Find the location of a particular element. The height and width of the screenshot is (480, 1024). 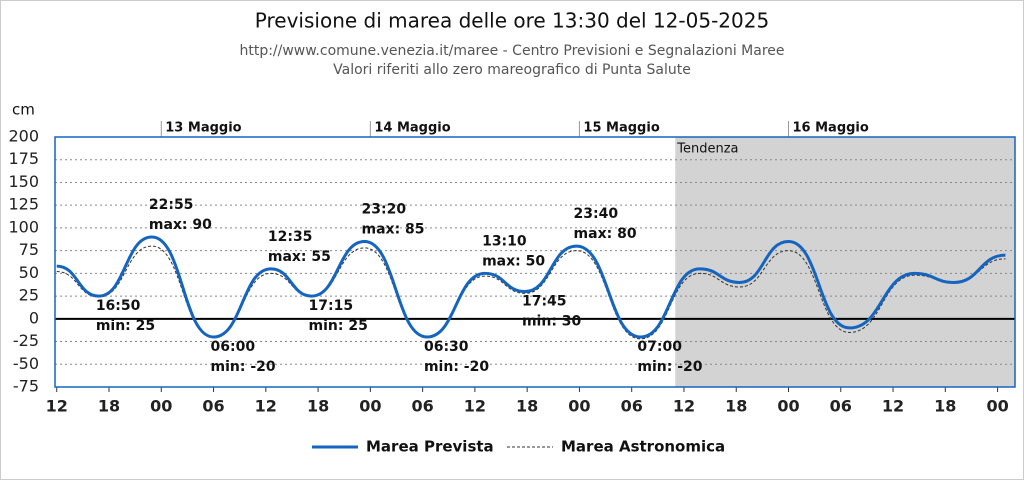

y-tick-label: 50 is located at coordinates (29, 272).